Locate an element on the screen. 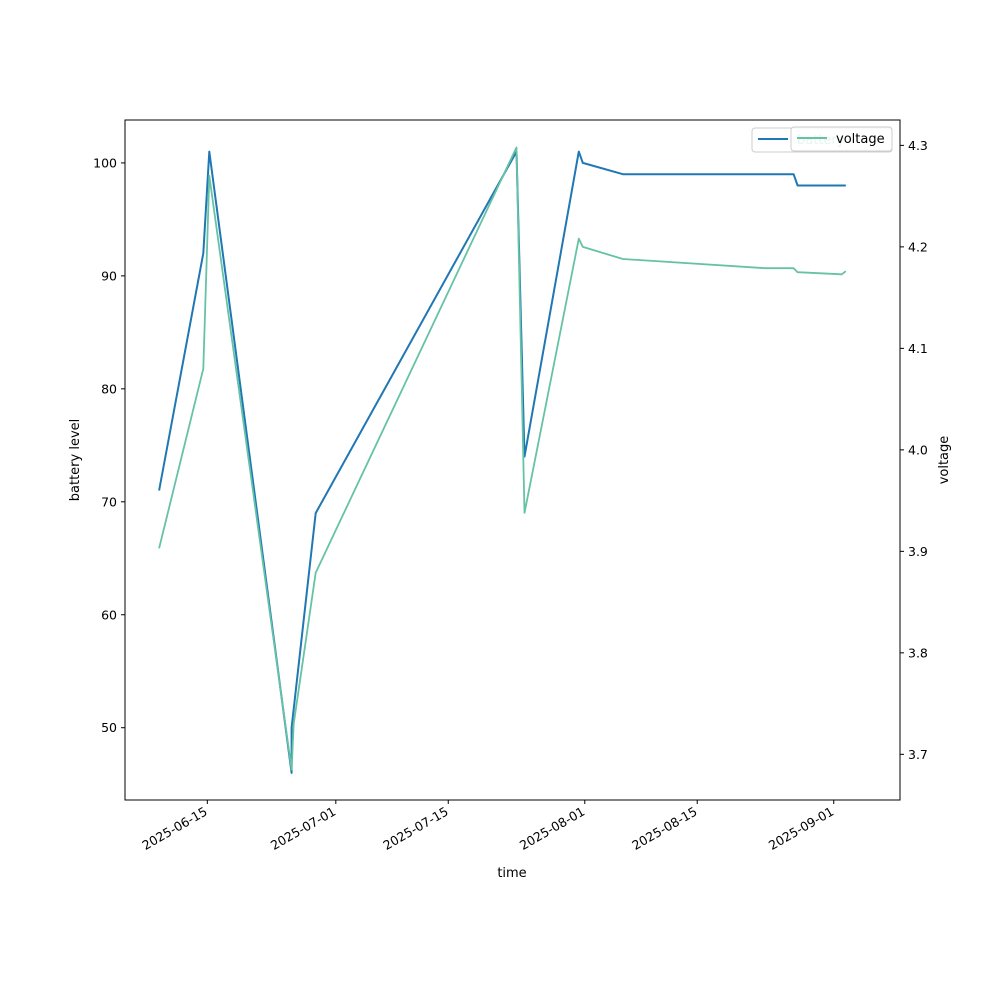  legend-voltage: voltage is located at coordinates (841, 139).